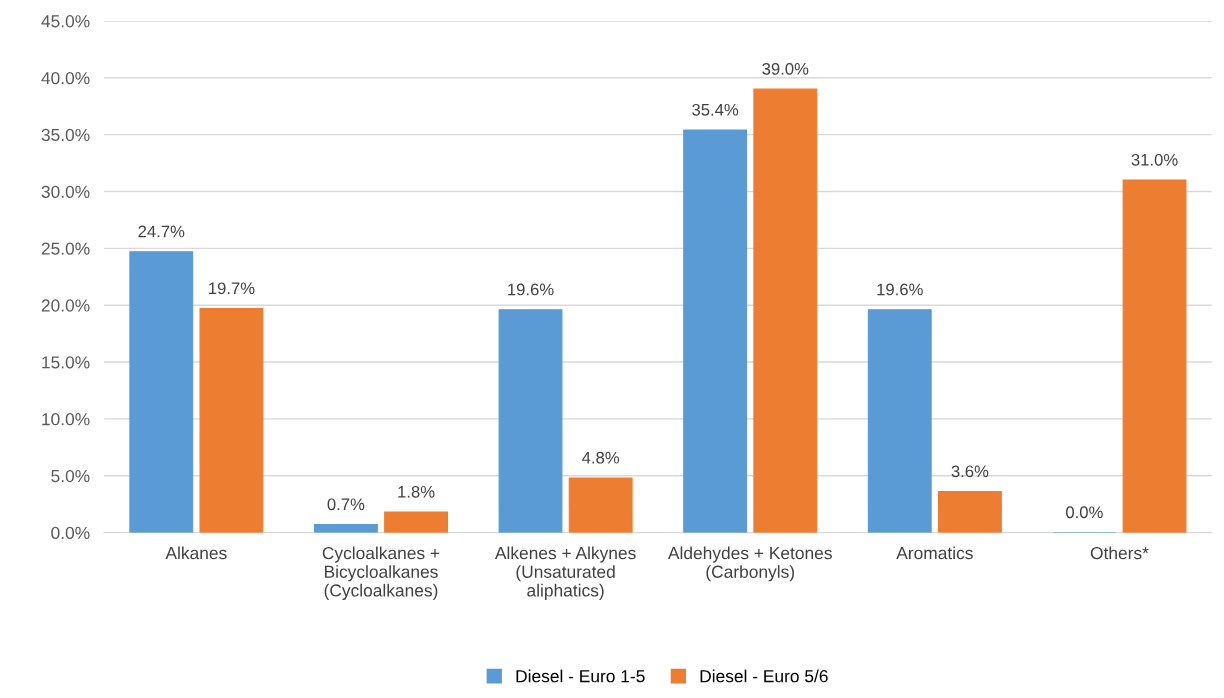 The image size is (1224, 698). Describe the element at coordinates (601, 457) in the screenshot. I see `data-label: 4.8%` at that location.